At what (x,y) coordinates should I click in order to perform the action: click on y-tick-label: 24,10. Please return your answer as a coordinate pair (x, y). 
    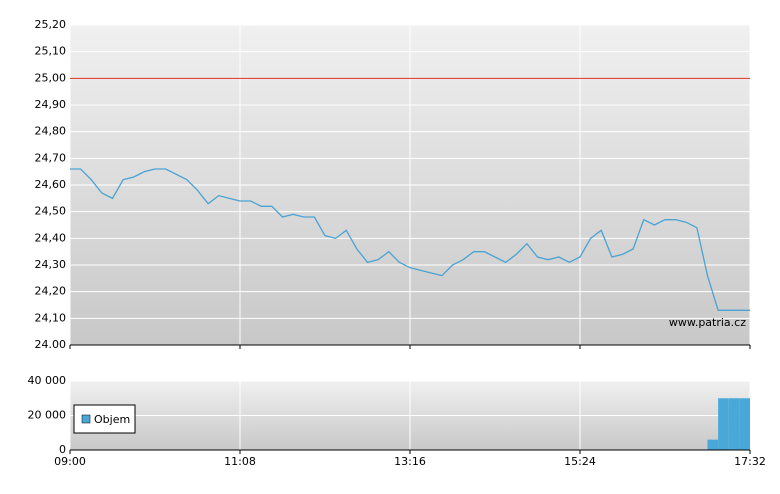
    Looking at the image, I should click on (51, 317).